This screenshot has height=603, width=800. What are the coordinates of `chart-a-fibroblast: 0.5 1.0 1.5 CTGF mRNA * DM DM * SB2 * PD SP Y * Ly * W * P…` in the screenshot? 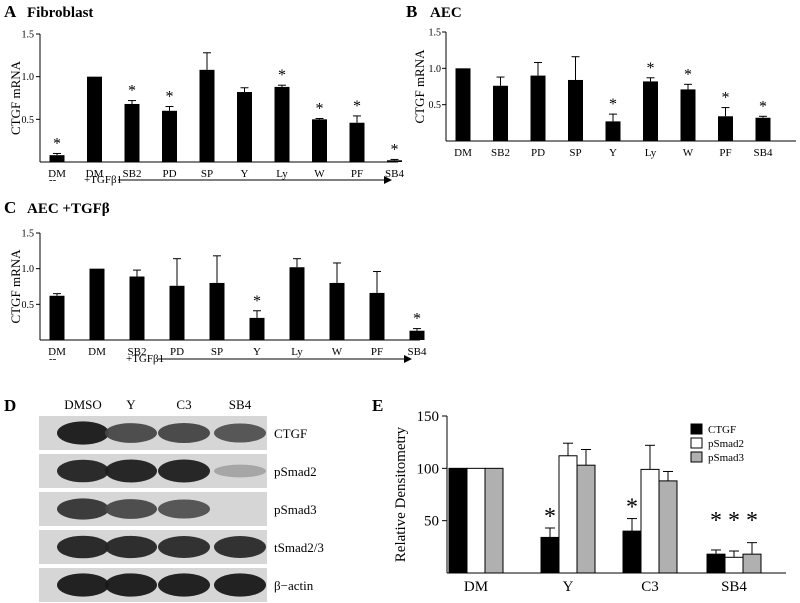 It's located at (206, 105).